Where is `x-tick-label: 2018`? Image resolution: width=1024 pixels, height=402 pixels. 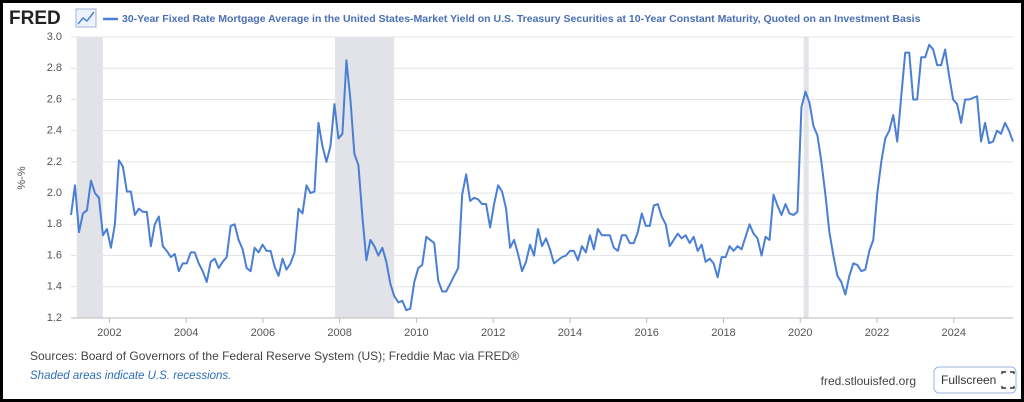 x-tick-label: 2018 is located at coordinates (723, 333).